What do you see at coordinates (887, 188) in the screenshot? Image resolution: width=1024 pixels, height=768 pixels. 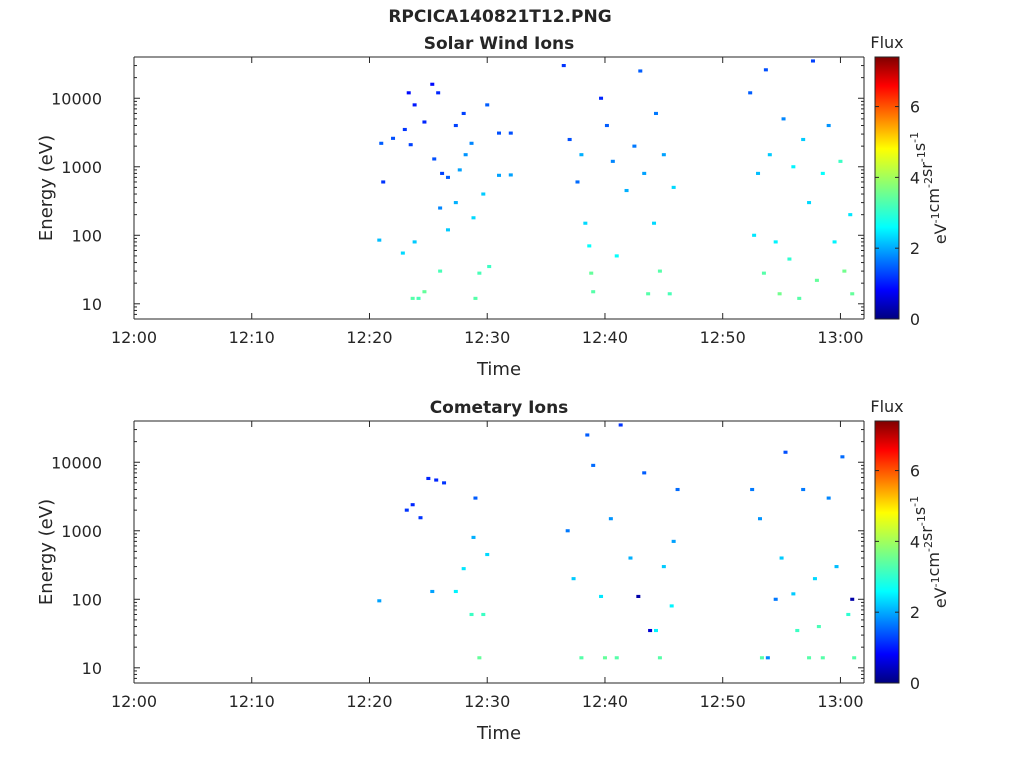 I see `colorbar-gradient` at bounding box center [887, 188].